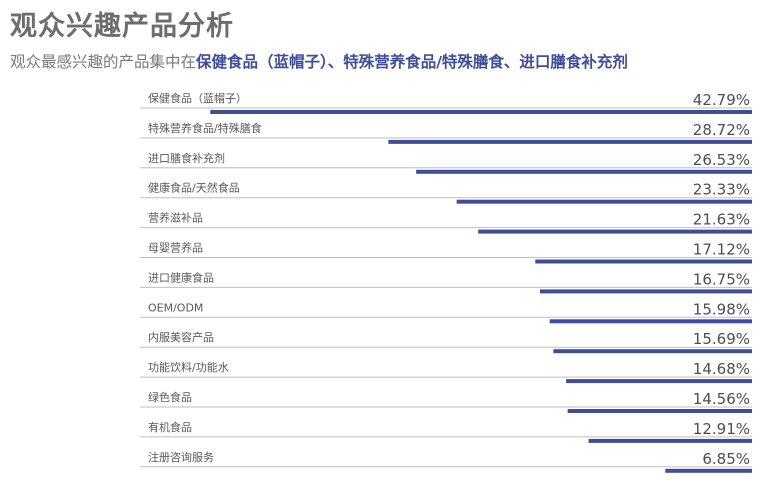 This screenshot has width=780, height=486. I want to click on value-label: 26.53%, so click(721, 160).